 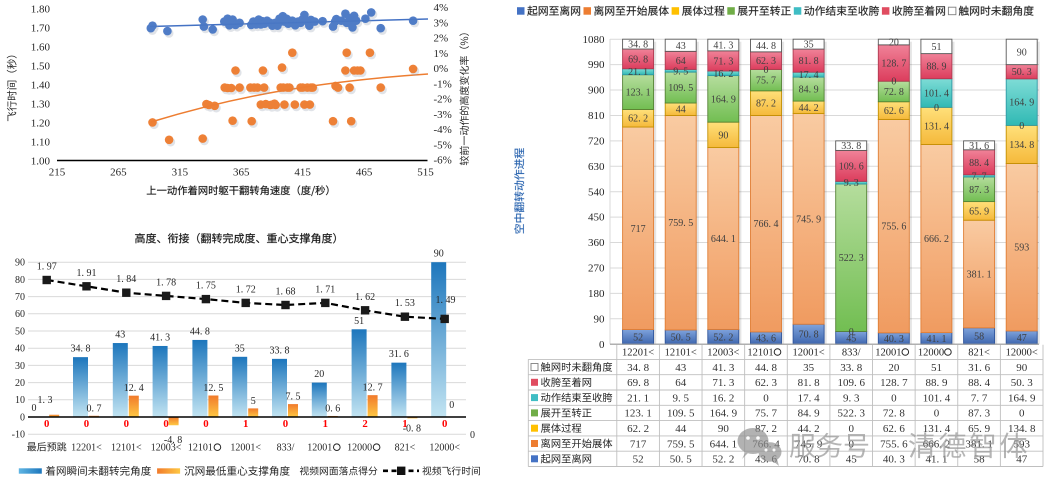 I want to click on svg-text: 12101<, so click(x=126, y=448).